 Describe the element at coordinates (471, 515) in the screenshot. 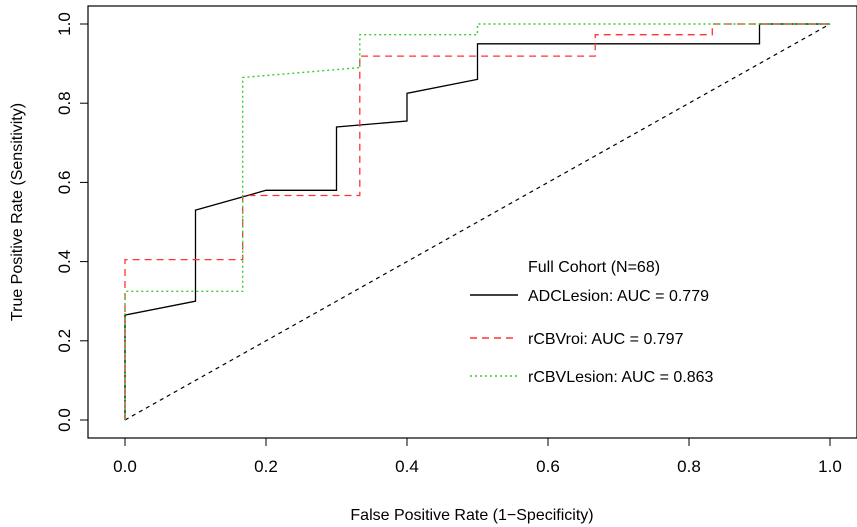

I see `x-axis-title: False Positive Rate (1−Specificity)` at that location.